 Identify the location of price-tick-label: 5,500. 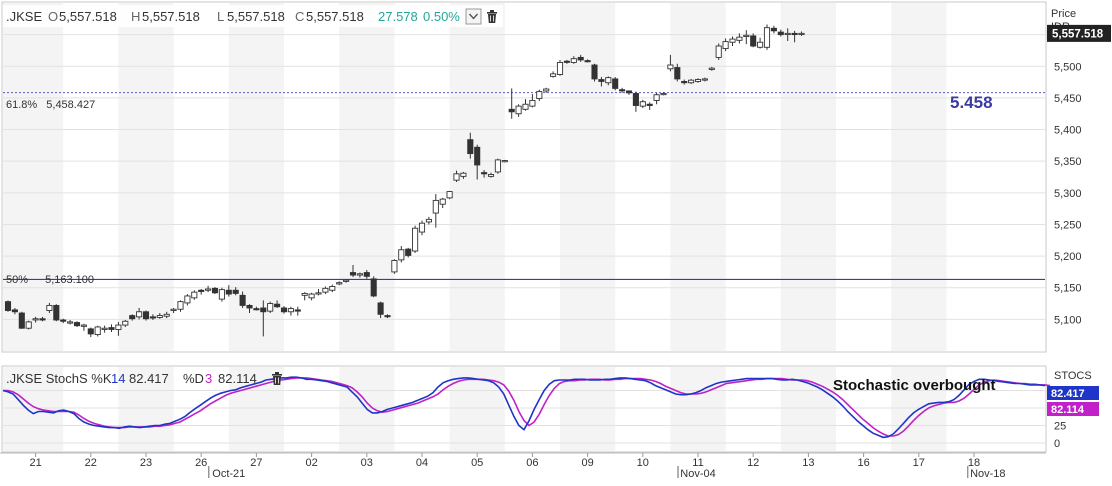
(1068, 67).